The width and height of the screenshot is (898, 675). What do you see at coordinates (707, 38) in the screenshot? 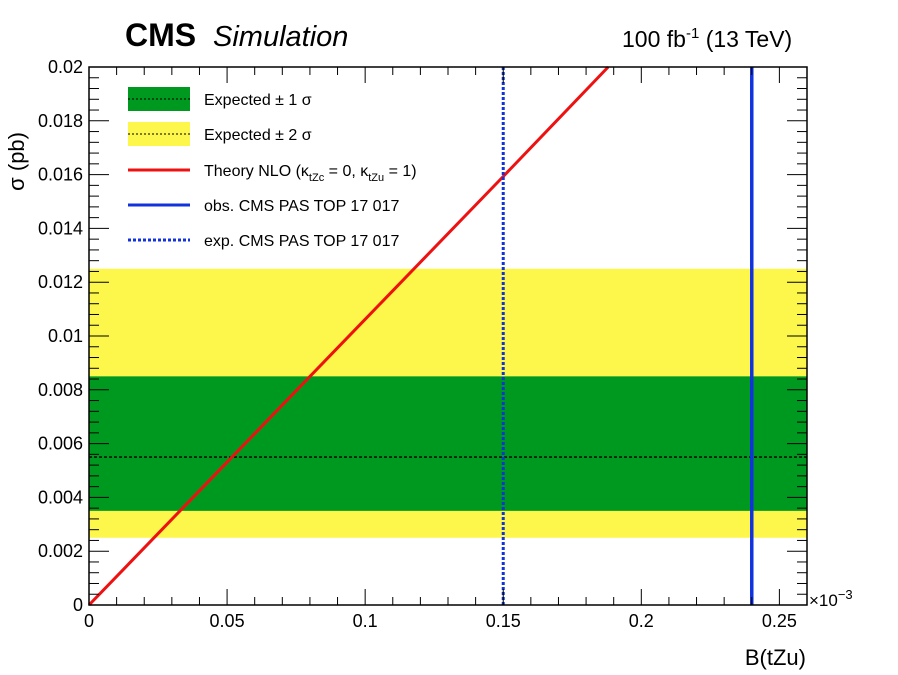
I see `lumi-label: 100 fb-1 (13 TeV)` at bounding box center [707, 38].